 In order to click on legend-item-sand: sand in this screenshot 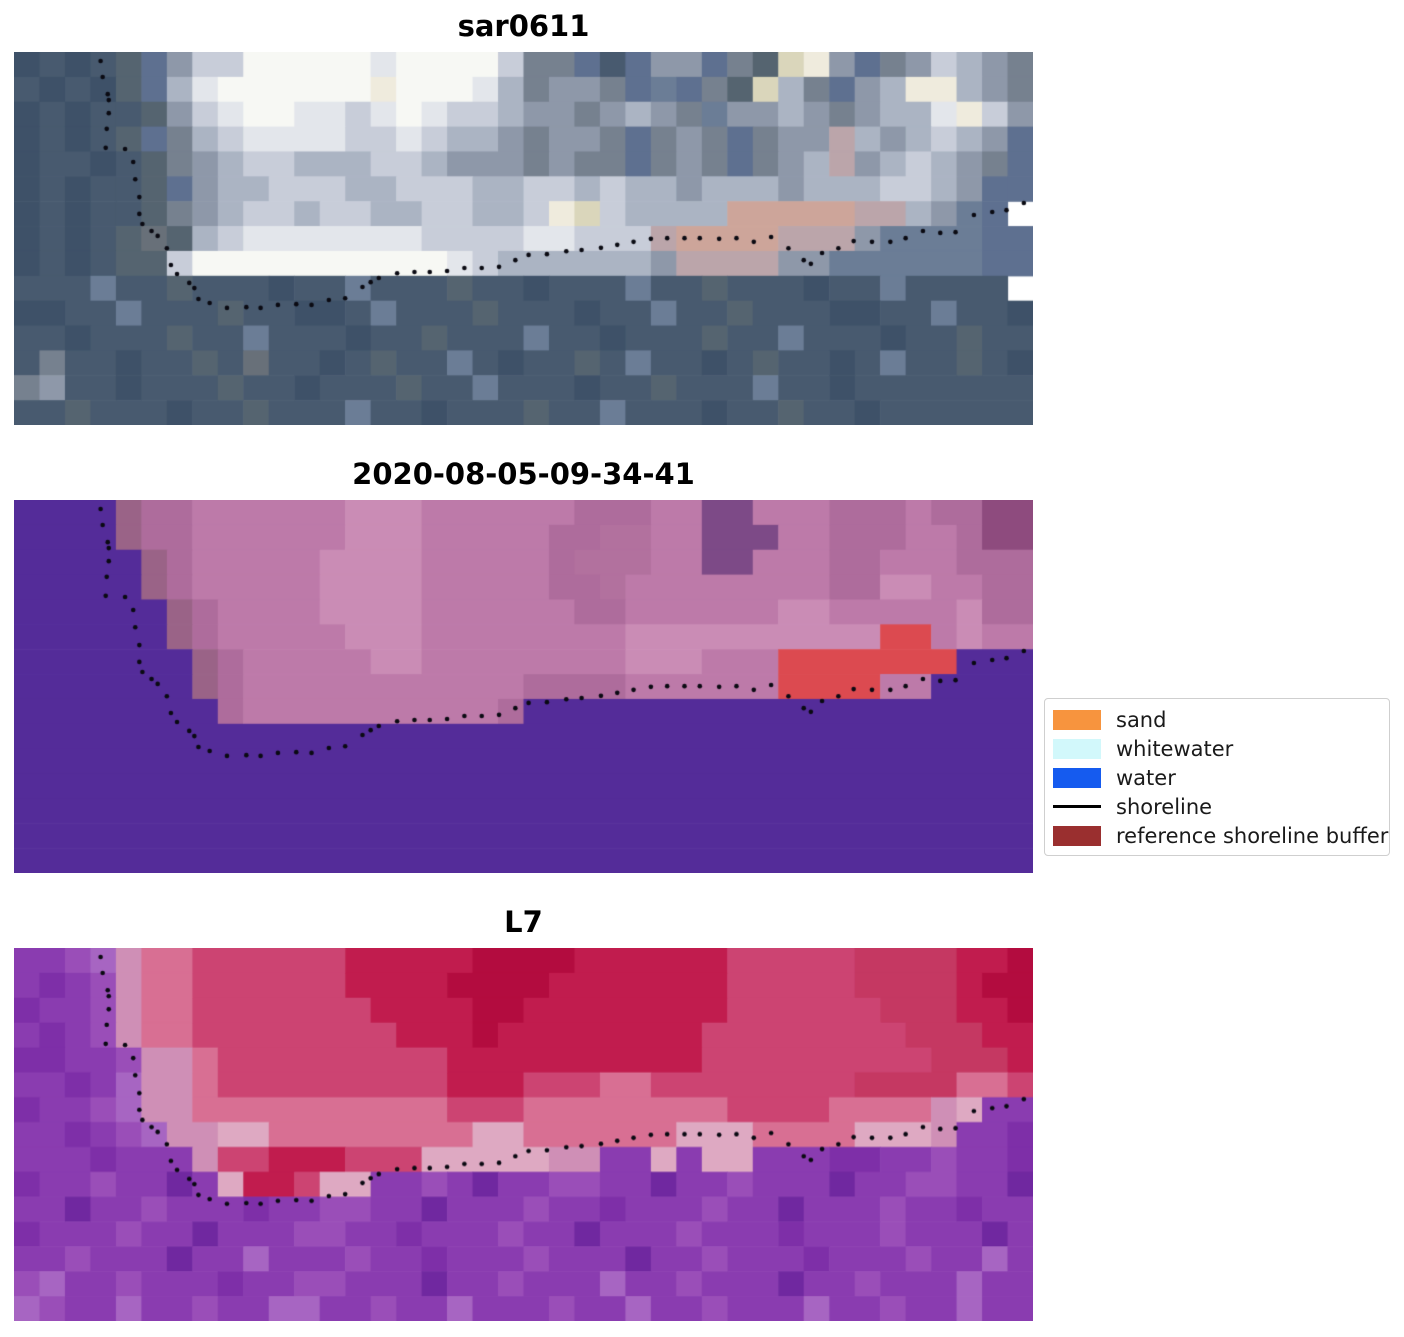, I will do `click(1221, 720)`.